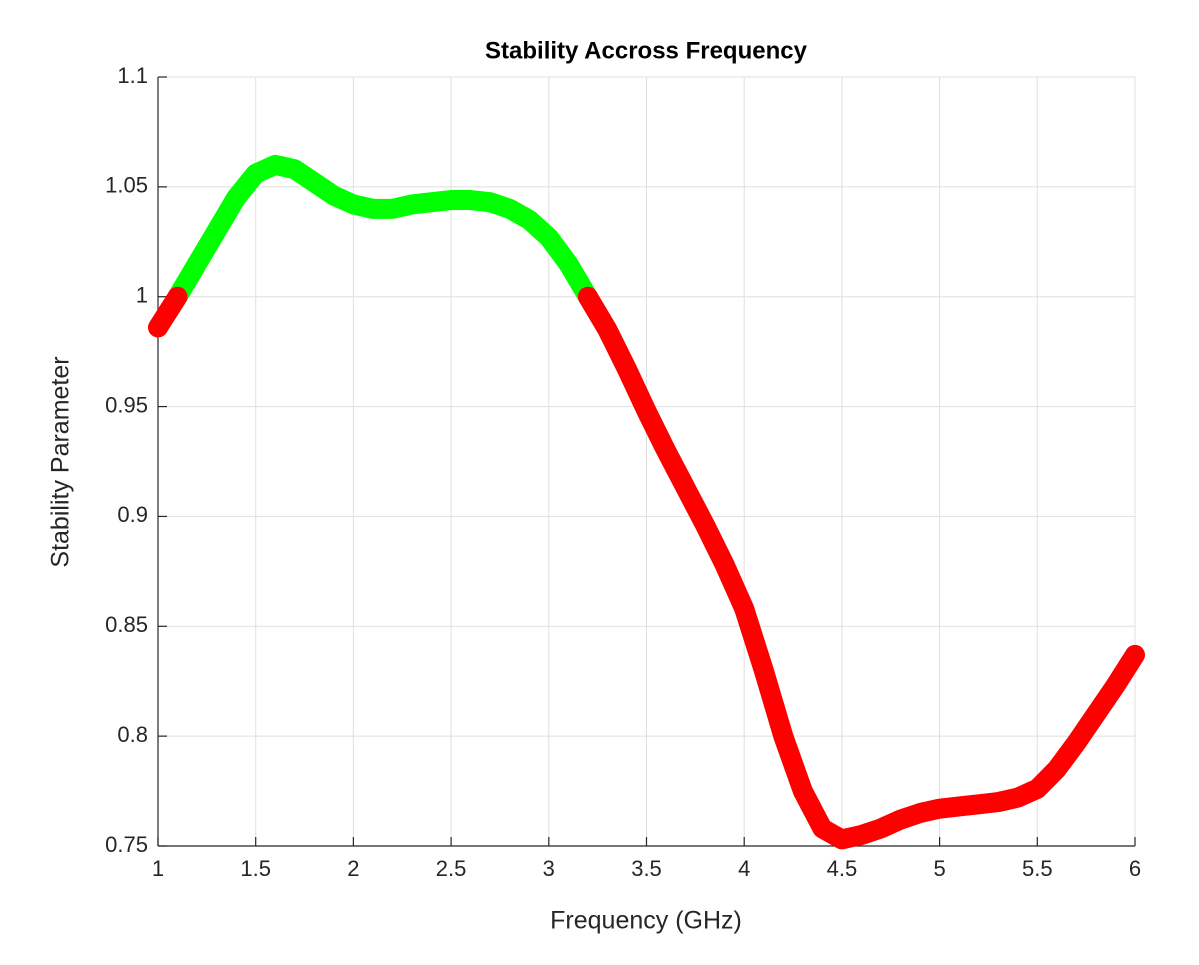 Image resolution: width=1199 pixels, height=965 pixels. I want to click on data-line, so click(382, 230).